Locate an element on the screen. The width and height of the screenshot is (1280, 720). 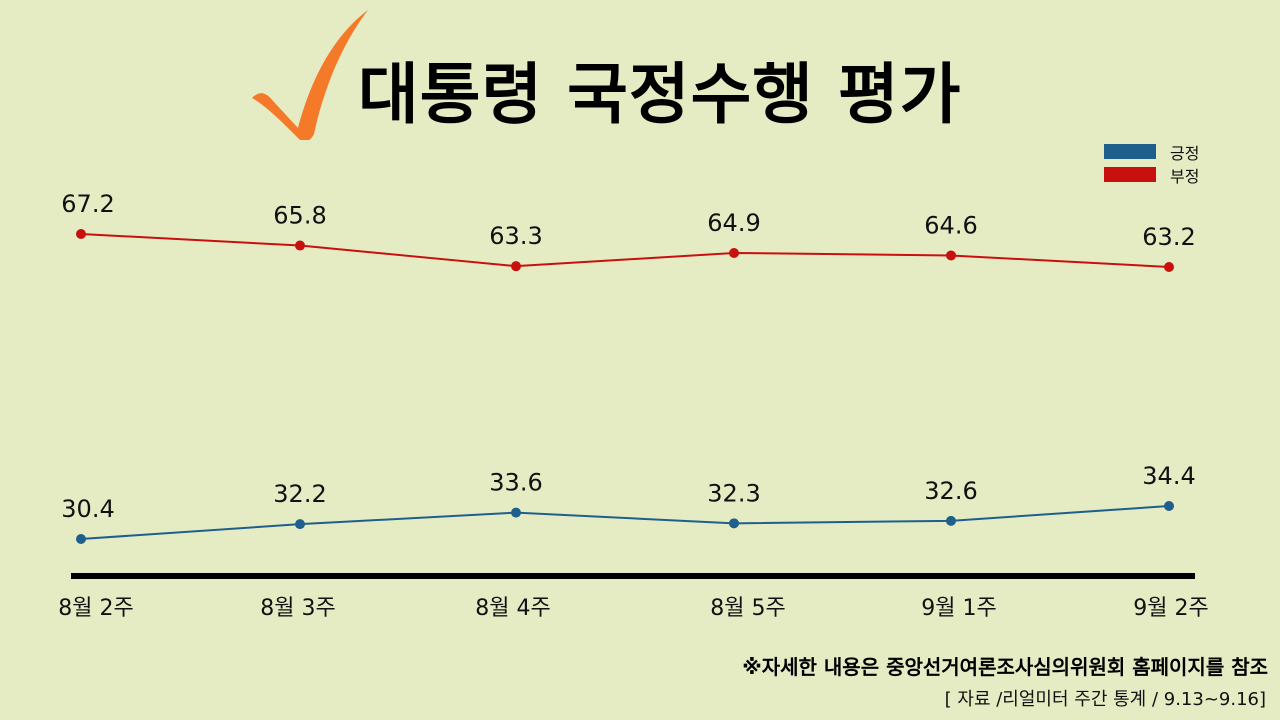
data-label: 64.9 is located at coordinates (733, 223).